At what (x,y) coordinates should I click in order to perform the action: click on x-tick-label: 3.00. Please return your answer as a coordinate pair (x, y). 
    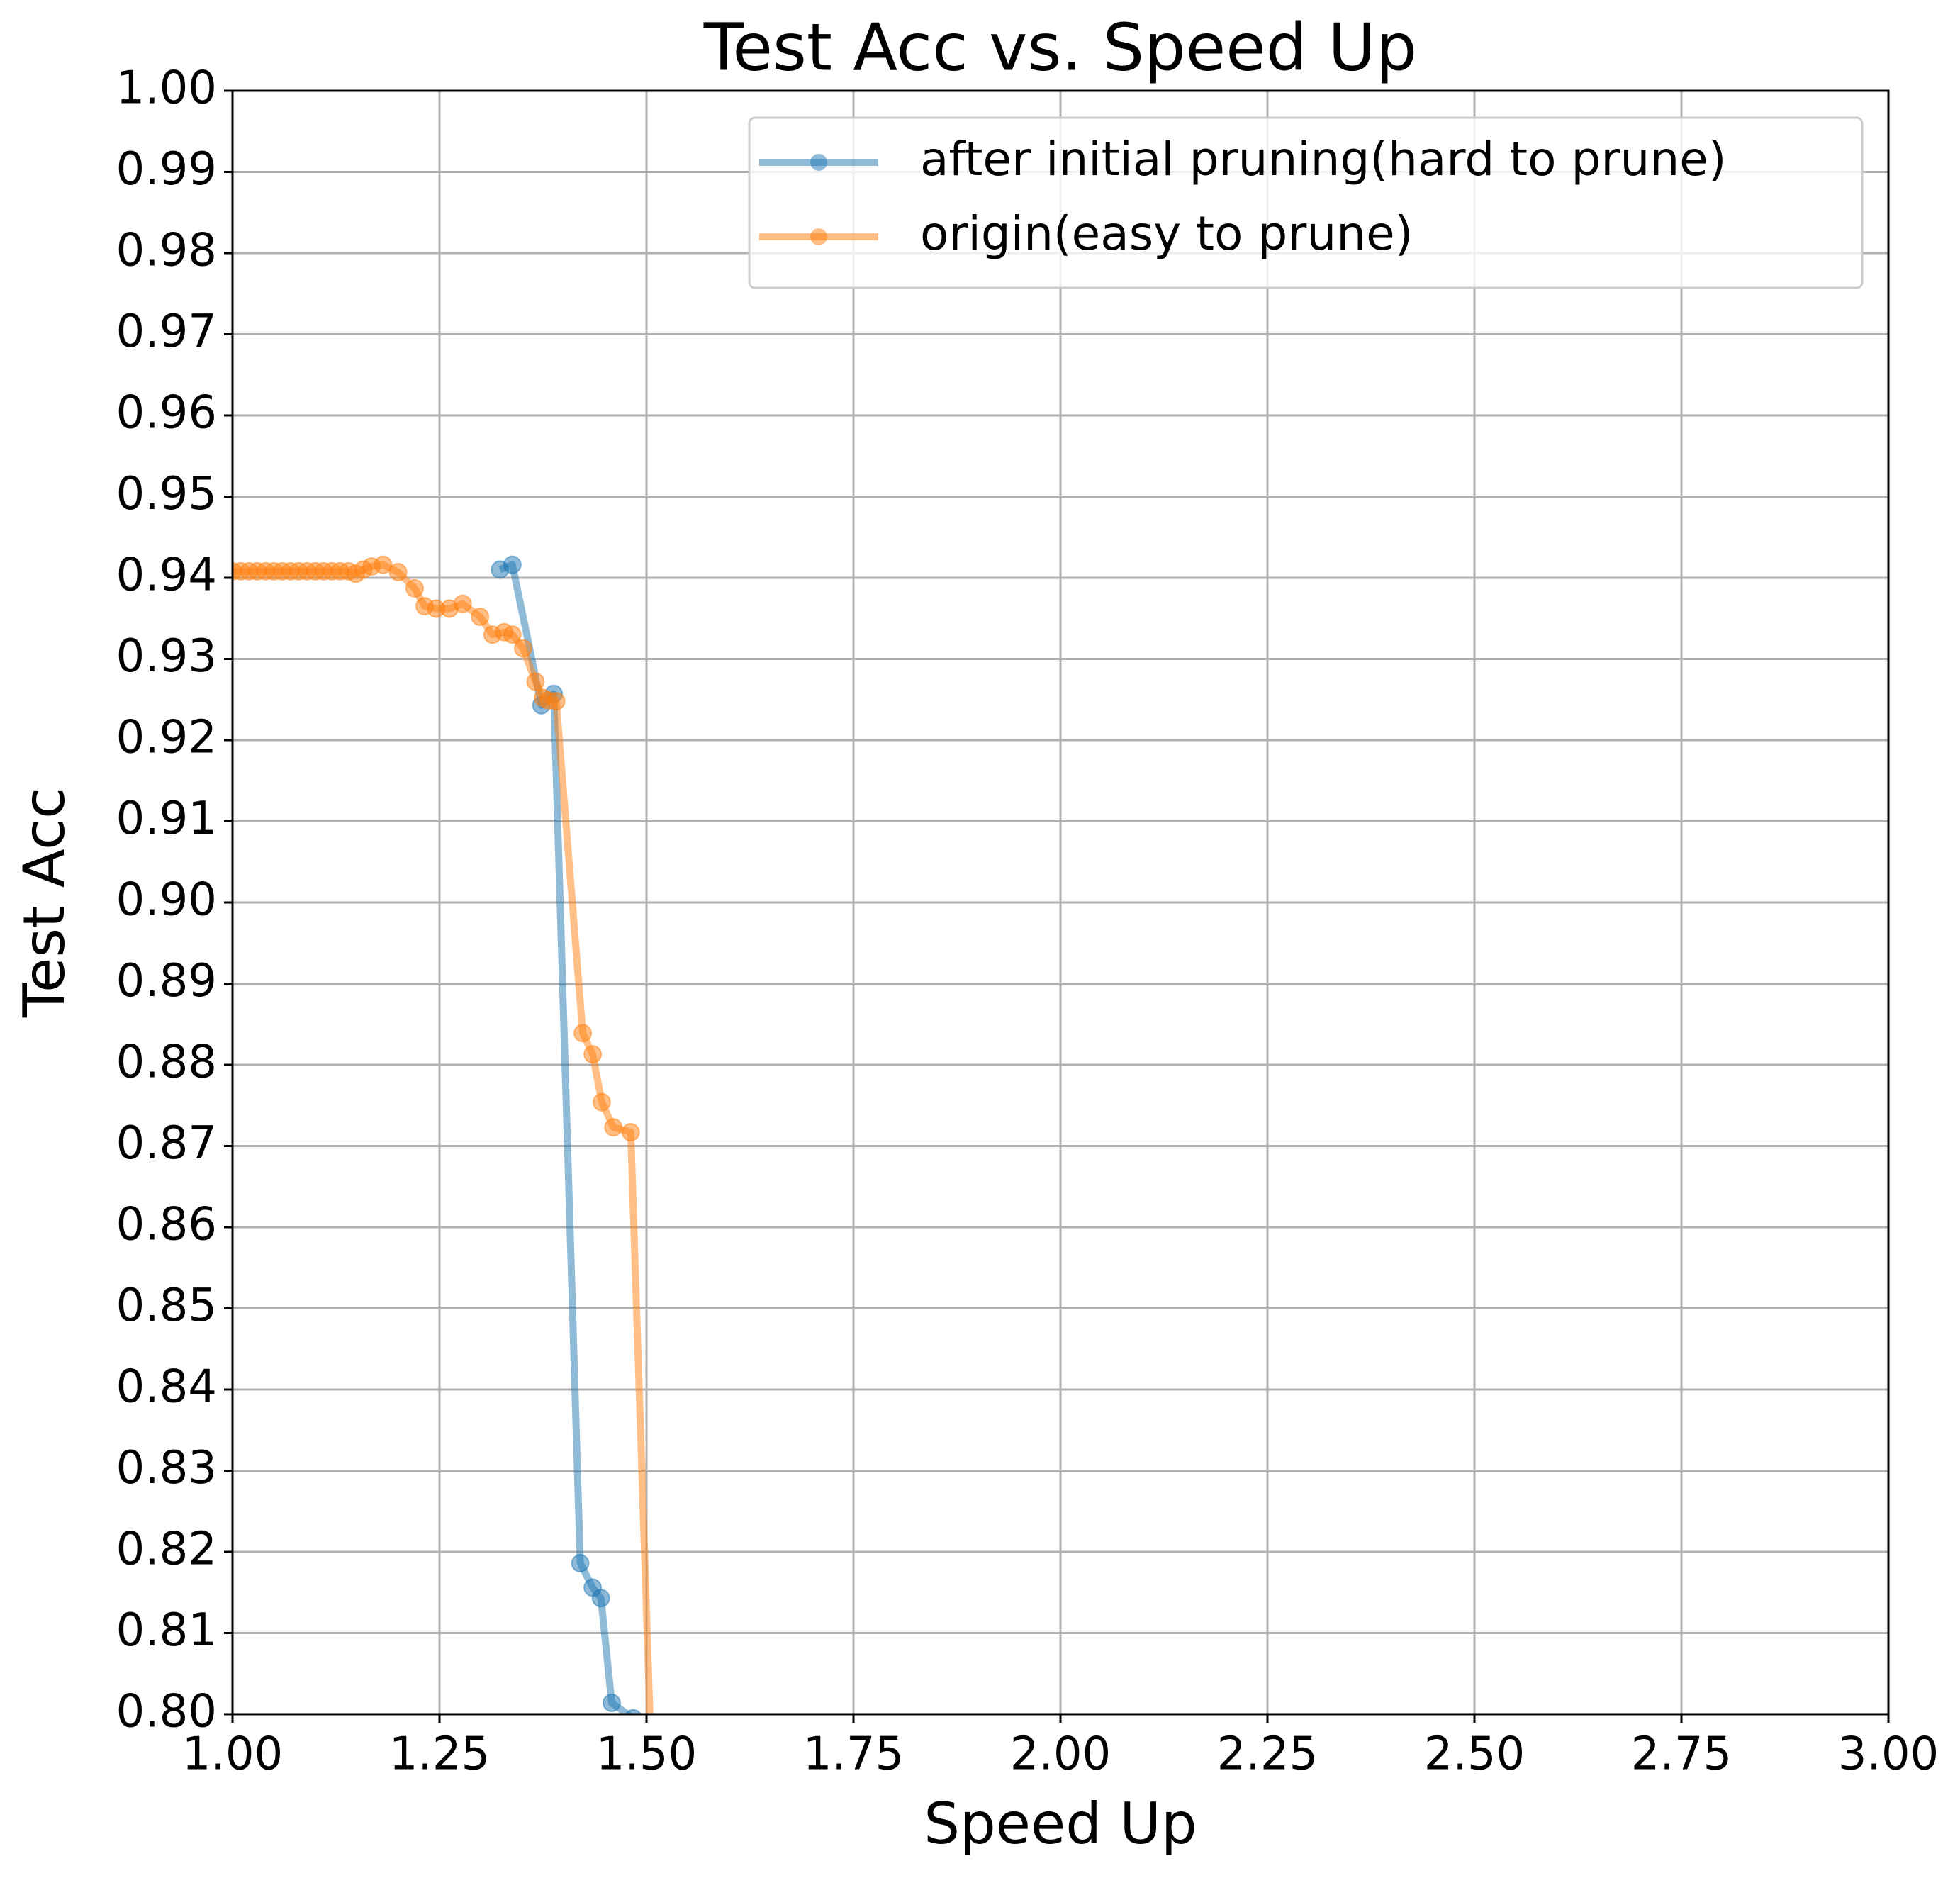
    Looking at the image, I should click on (1889, 1754).